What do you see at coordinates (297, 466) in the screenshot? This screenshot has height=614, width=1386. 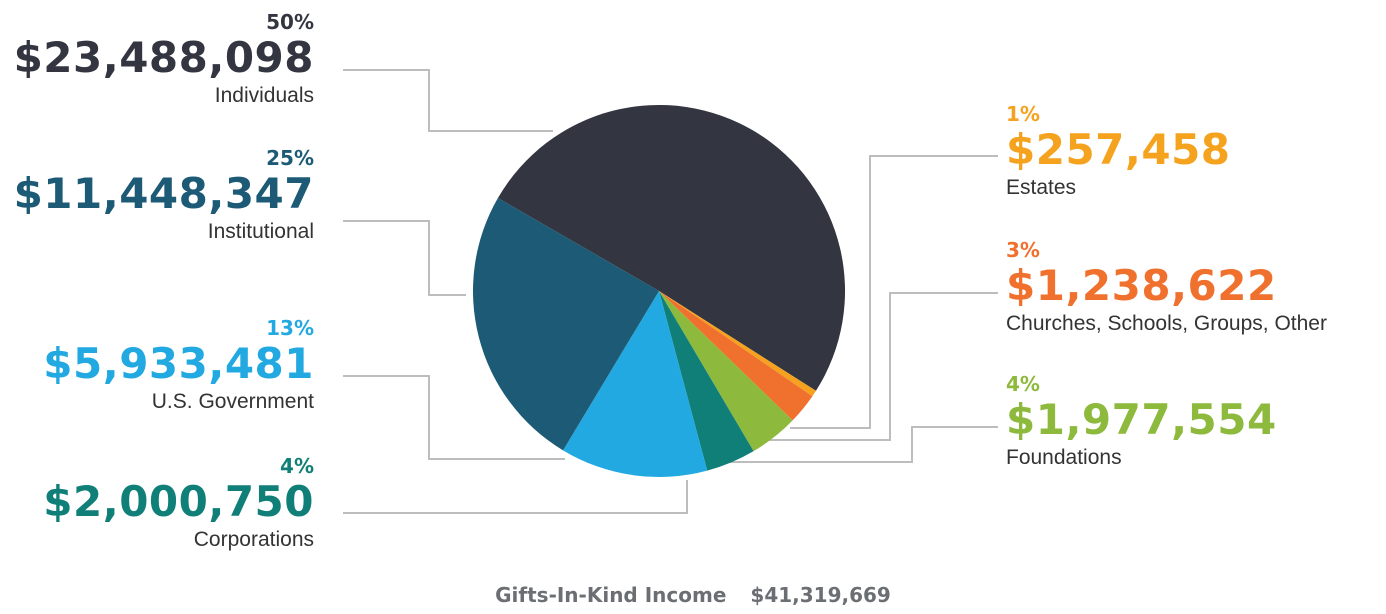 I see `corporations-percent: 4%` at bounding box center [297, 466].